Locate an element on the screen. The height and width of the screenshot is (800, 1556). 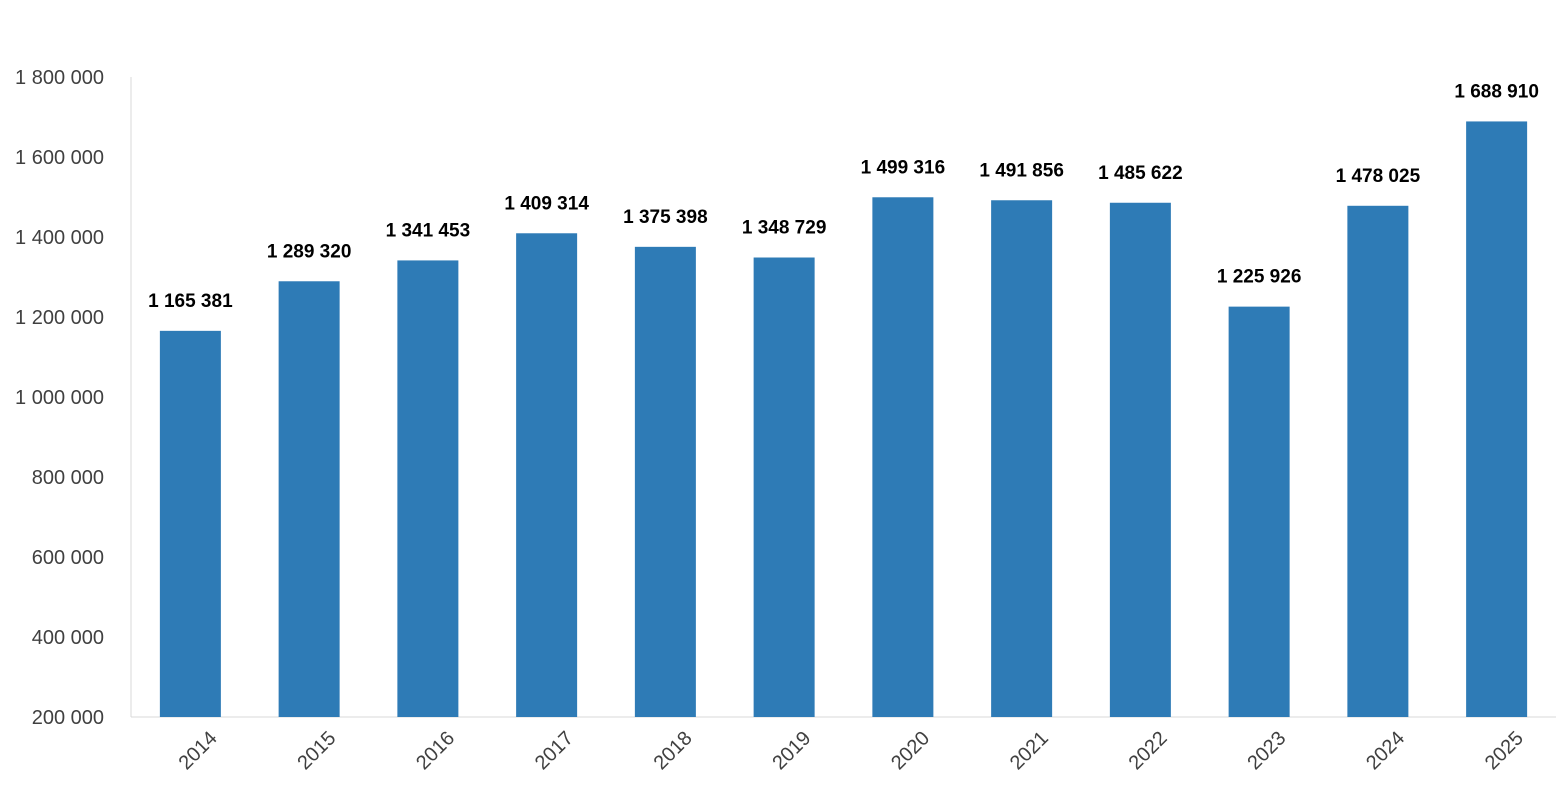
x-tick-label-2017: 2017 is located at coordinates (554, 750).